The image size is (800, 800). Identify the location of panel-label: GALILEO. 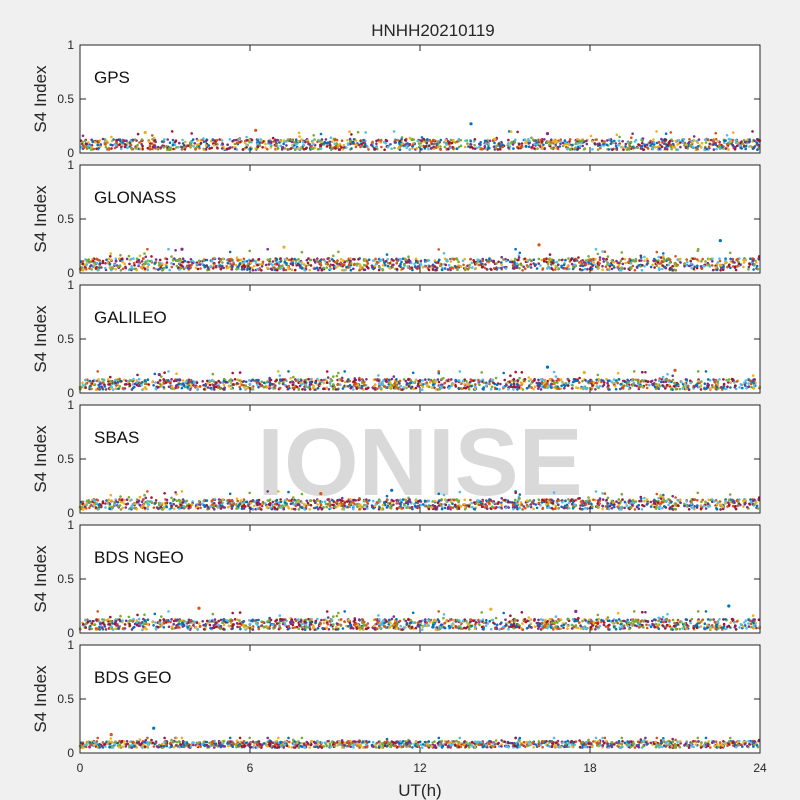
(130, 317).